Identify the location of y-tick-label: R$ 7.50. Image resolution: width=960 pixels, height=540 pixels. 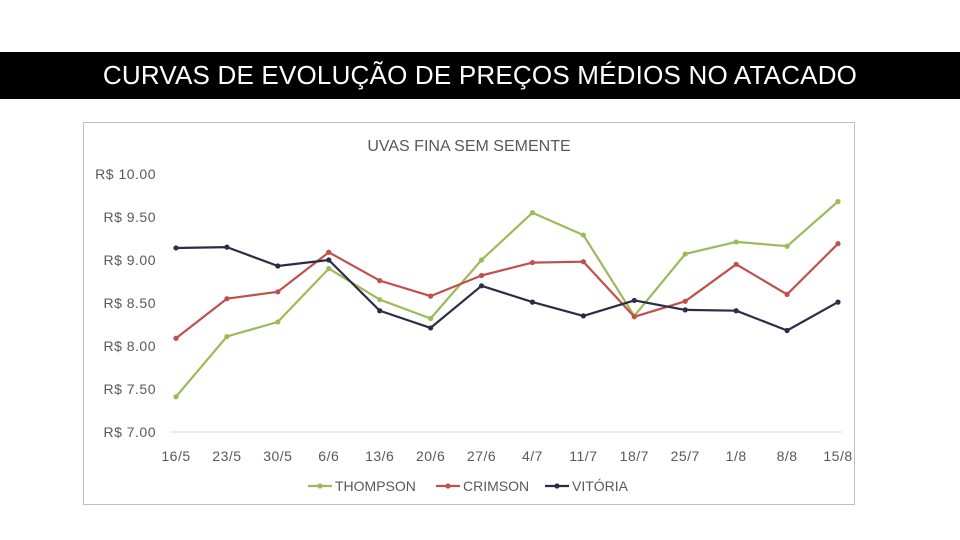
(129, 389).